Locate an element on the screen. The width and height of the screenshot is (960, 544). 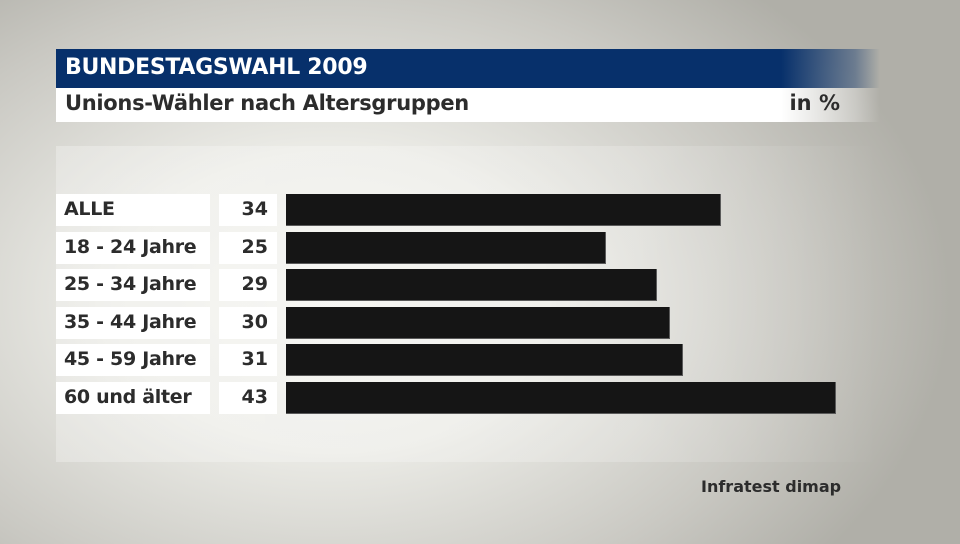
bar-row: 25 - 34 Jahre 29 is located at coordinates (466, 285).